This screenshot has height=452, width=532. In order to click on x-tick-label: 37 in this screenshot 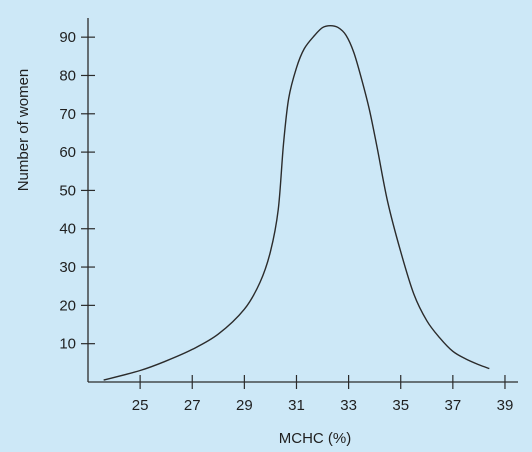, I will do `click(453, 405)`.